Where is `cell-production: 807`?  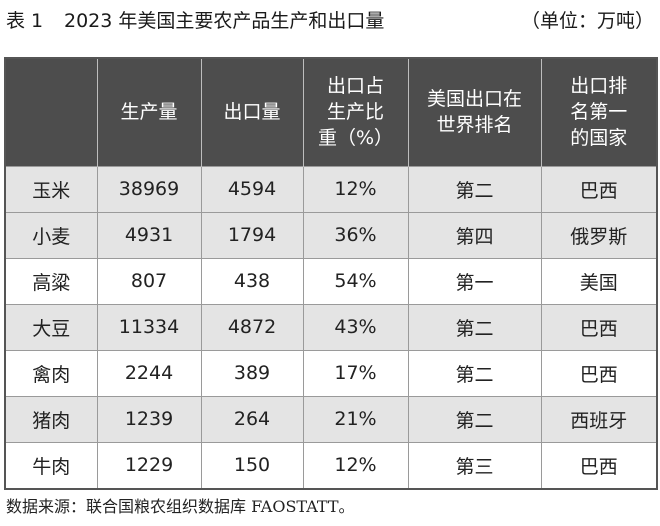 cell-production: 807 is located at coordinates (149, 280).